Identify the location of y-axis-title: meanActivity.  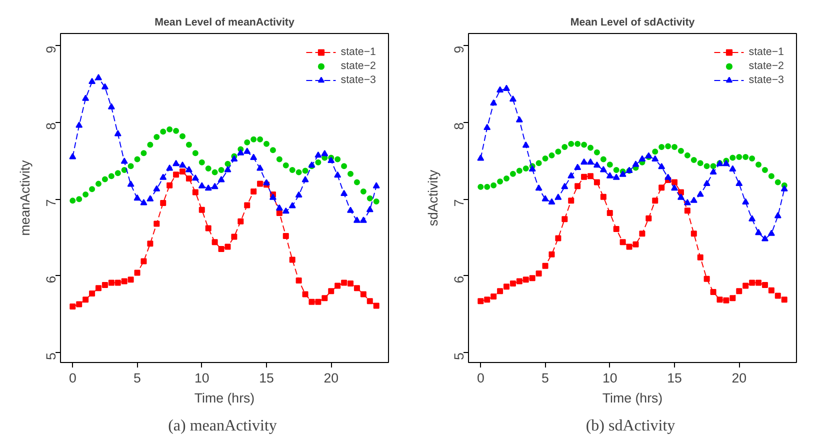
(25, 198).